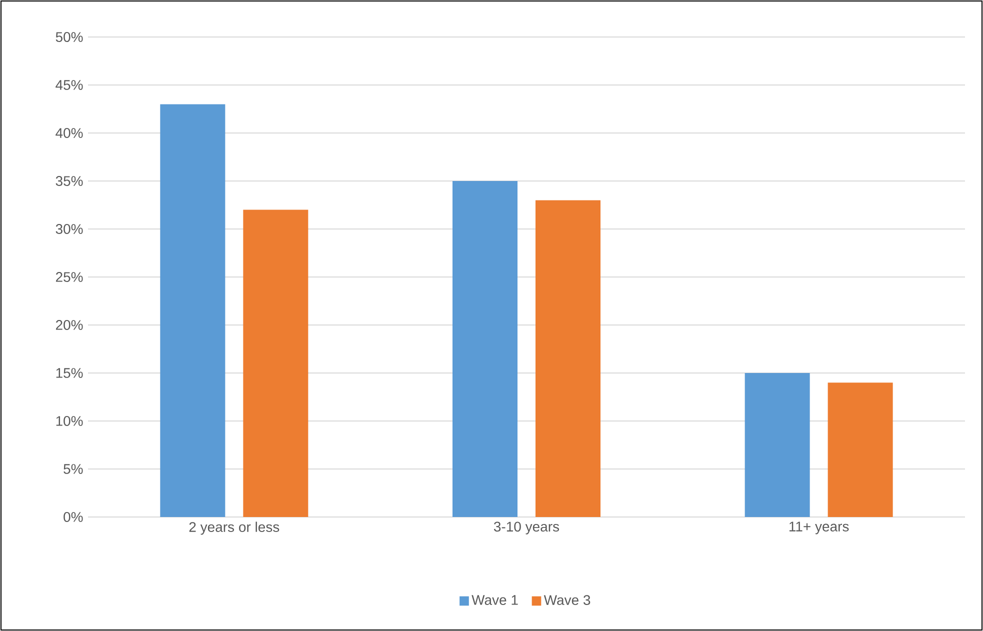 This screenshot has width=983, height=631. Describe the element at coordinates (567, 600) in the screenshot. I see `legend-label: Wave 3` at that location.